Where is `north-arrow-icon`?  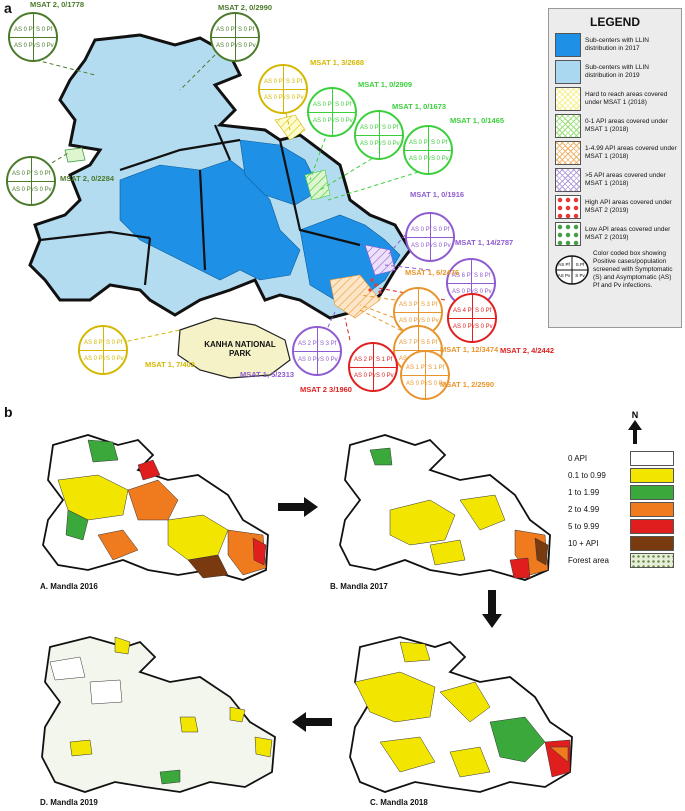 north-arrow-icon is located at coordinates (635, 432).